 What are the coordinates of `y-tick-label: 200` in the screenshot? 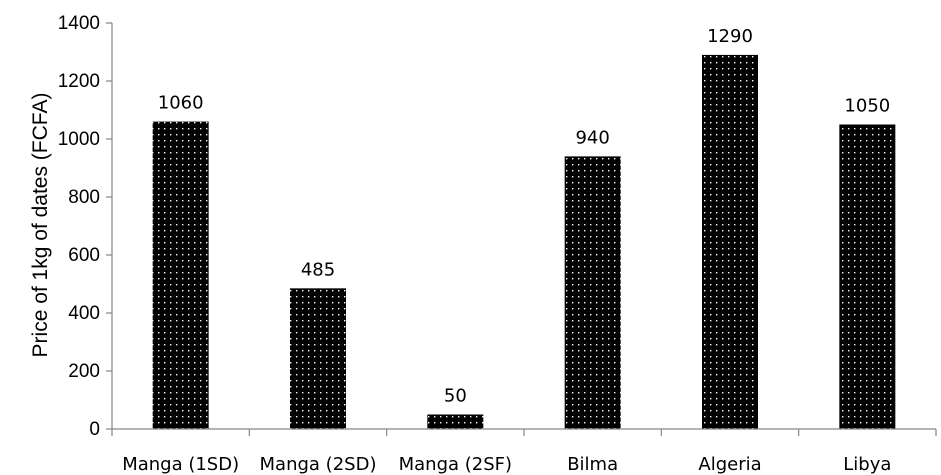 It's located at (84, 371).